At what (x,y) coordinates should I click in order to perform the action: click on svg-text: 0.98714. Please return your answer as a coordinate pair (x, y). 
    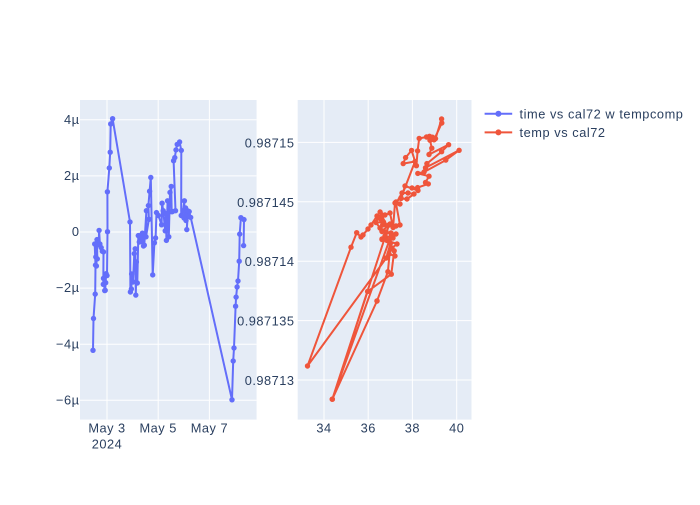
    Looking at the image, I should click on (270, 261).